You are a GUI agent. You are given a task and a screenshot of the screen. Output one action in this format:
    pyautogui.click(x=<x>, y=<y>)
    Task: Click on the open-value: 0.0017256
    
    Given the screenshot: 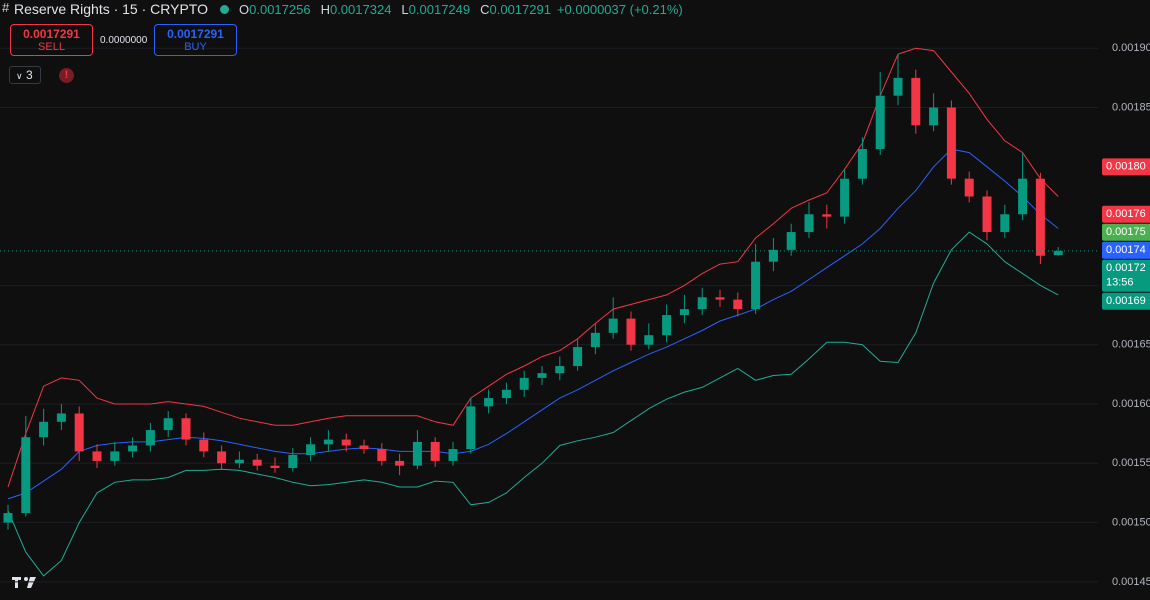 What is the action you would take?
    pyautogui.click(x=280, y=9)
    